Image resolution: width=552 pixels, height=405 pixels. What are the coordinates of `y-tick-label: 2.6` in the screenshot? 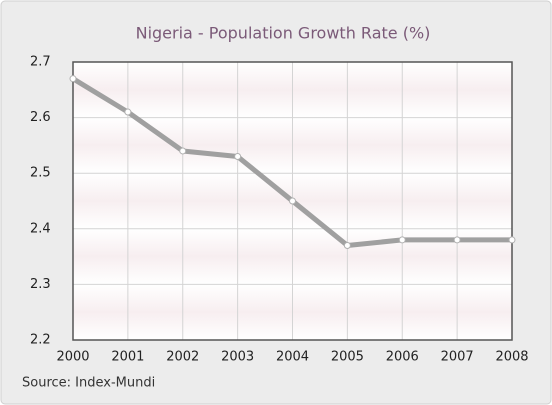 It's located at (40, 117).